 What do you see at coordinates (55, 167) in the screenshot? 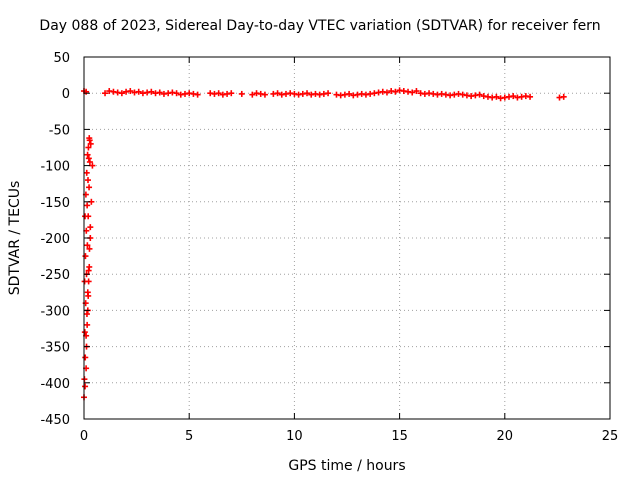
I see `y-tick-label: -100` at bounding box center [55, 167].